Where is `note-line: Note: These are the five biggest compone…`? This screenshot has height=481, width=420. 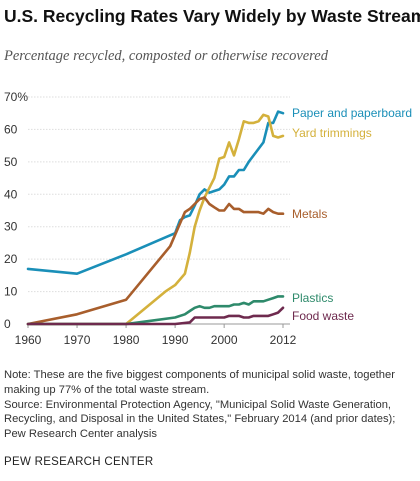
note-line: Note: These are the five biggest compone… is located at coordinates (199, 375).